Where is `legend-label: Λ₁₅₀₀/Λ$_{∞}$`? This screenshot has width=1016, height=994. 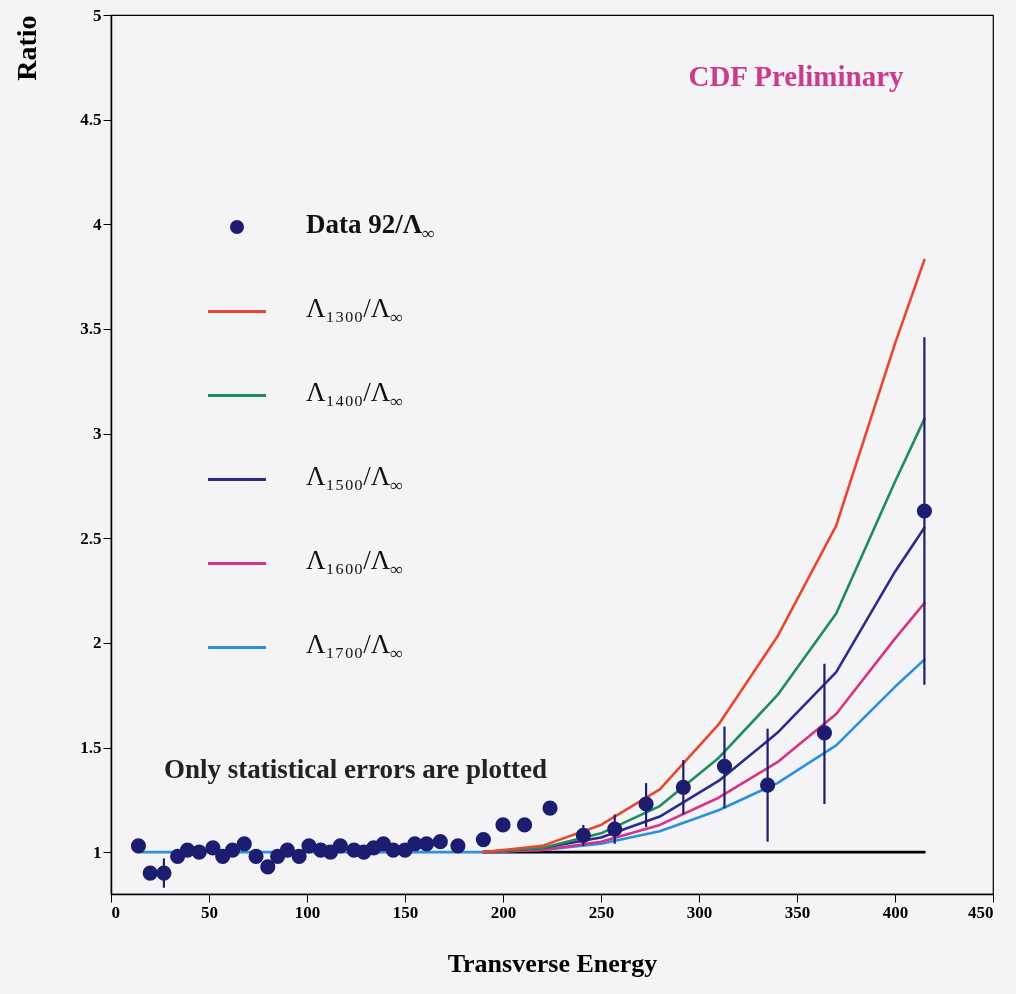 legend-label: Λ₁₅₀₀/Λ$_{∞}$ is located at coordinates (354, 479).